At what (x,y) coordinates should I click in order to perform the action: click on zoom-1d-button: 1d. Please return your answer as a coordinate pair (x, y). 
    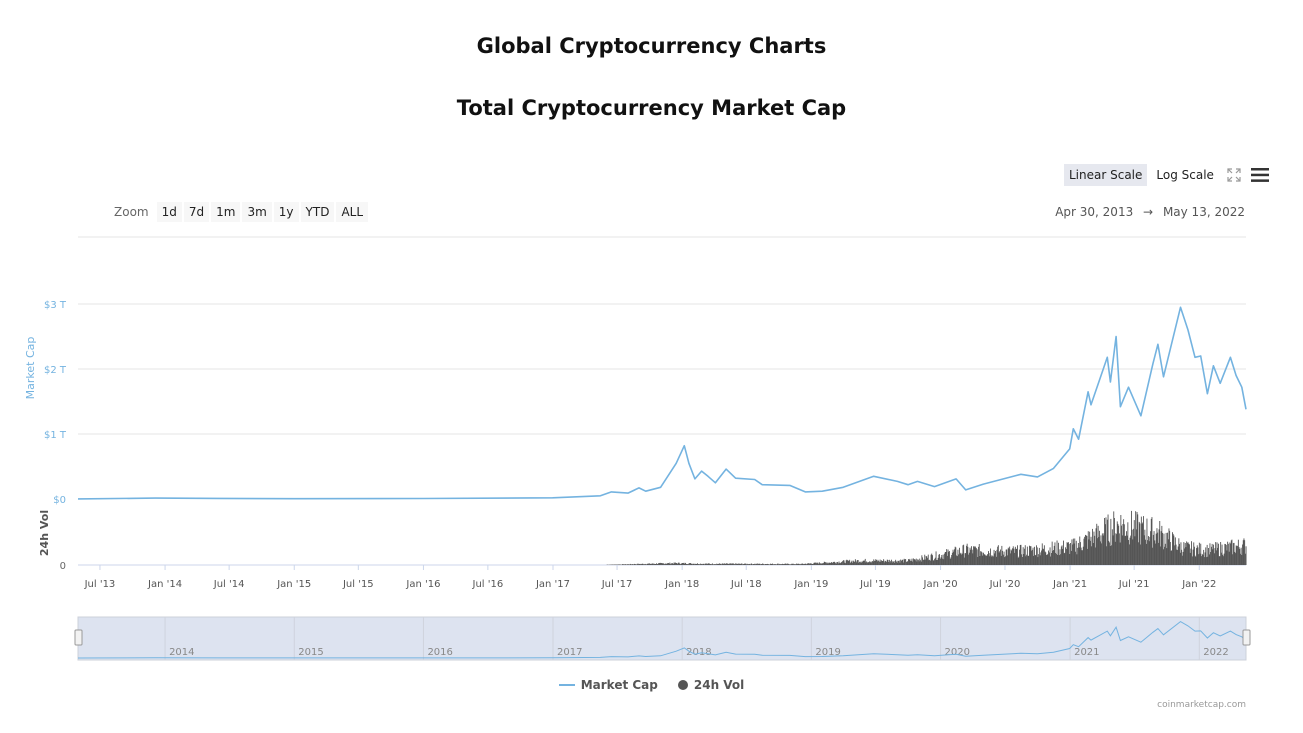
    Looking at the image, I should click on (169, 212).